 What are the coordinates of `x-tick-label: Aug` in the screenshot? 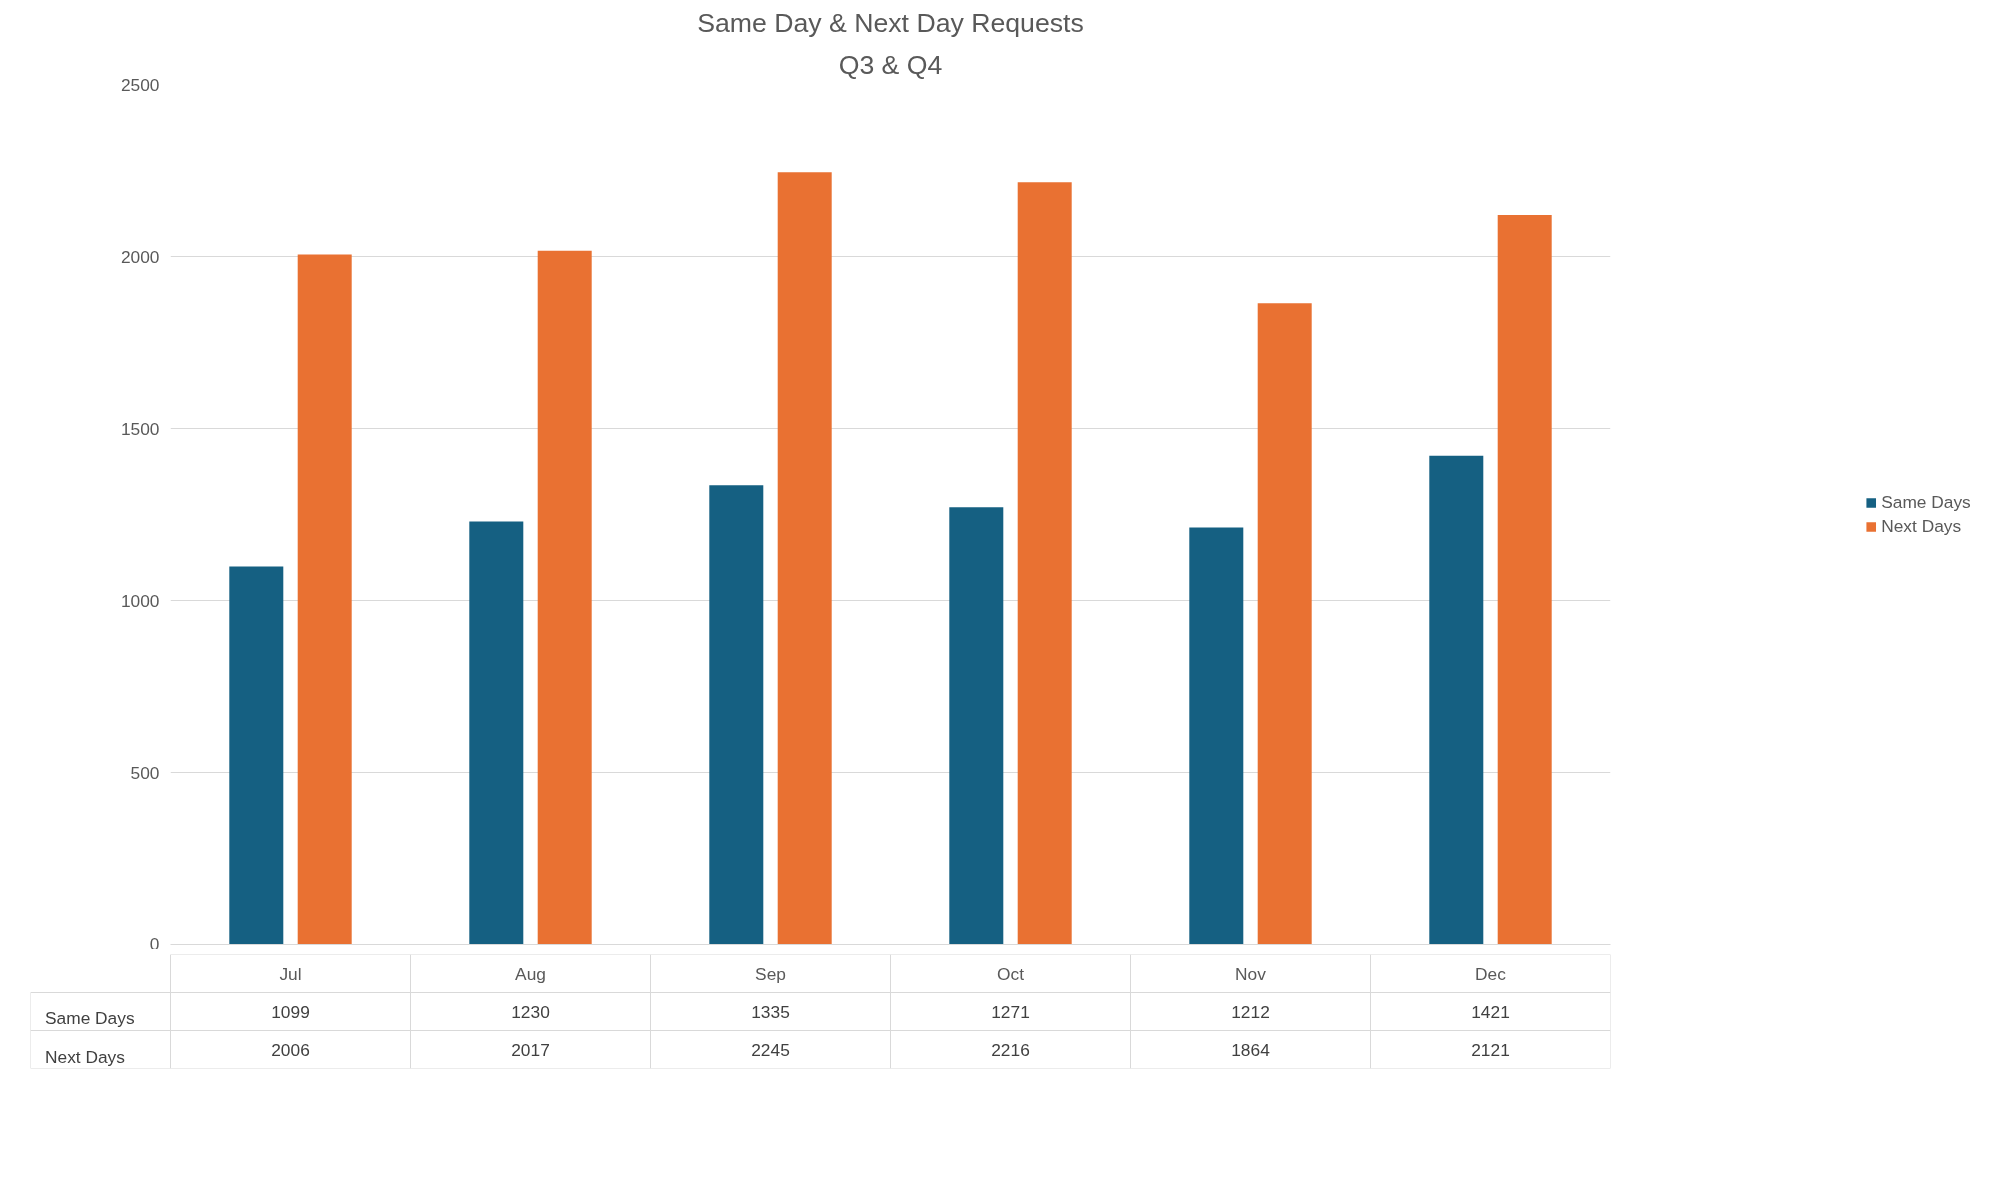 It's located at (530, 973).